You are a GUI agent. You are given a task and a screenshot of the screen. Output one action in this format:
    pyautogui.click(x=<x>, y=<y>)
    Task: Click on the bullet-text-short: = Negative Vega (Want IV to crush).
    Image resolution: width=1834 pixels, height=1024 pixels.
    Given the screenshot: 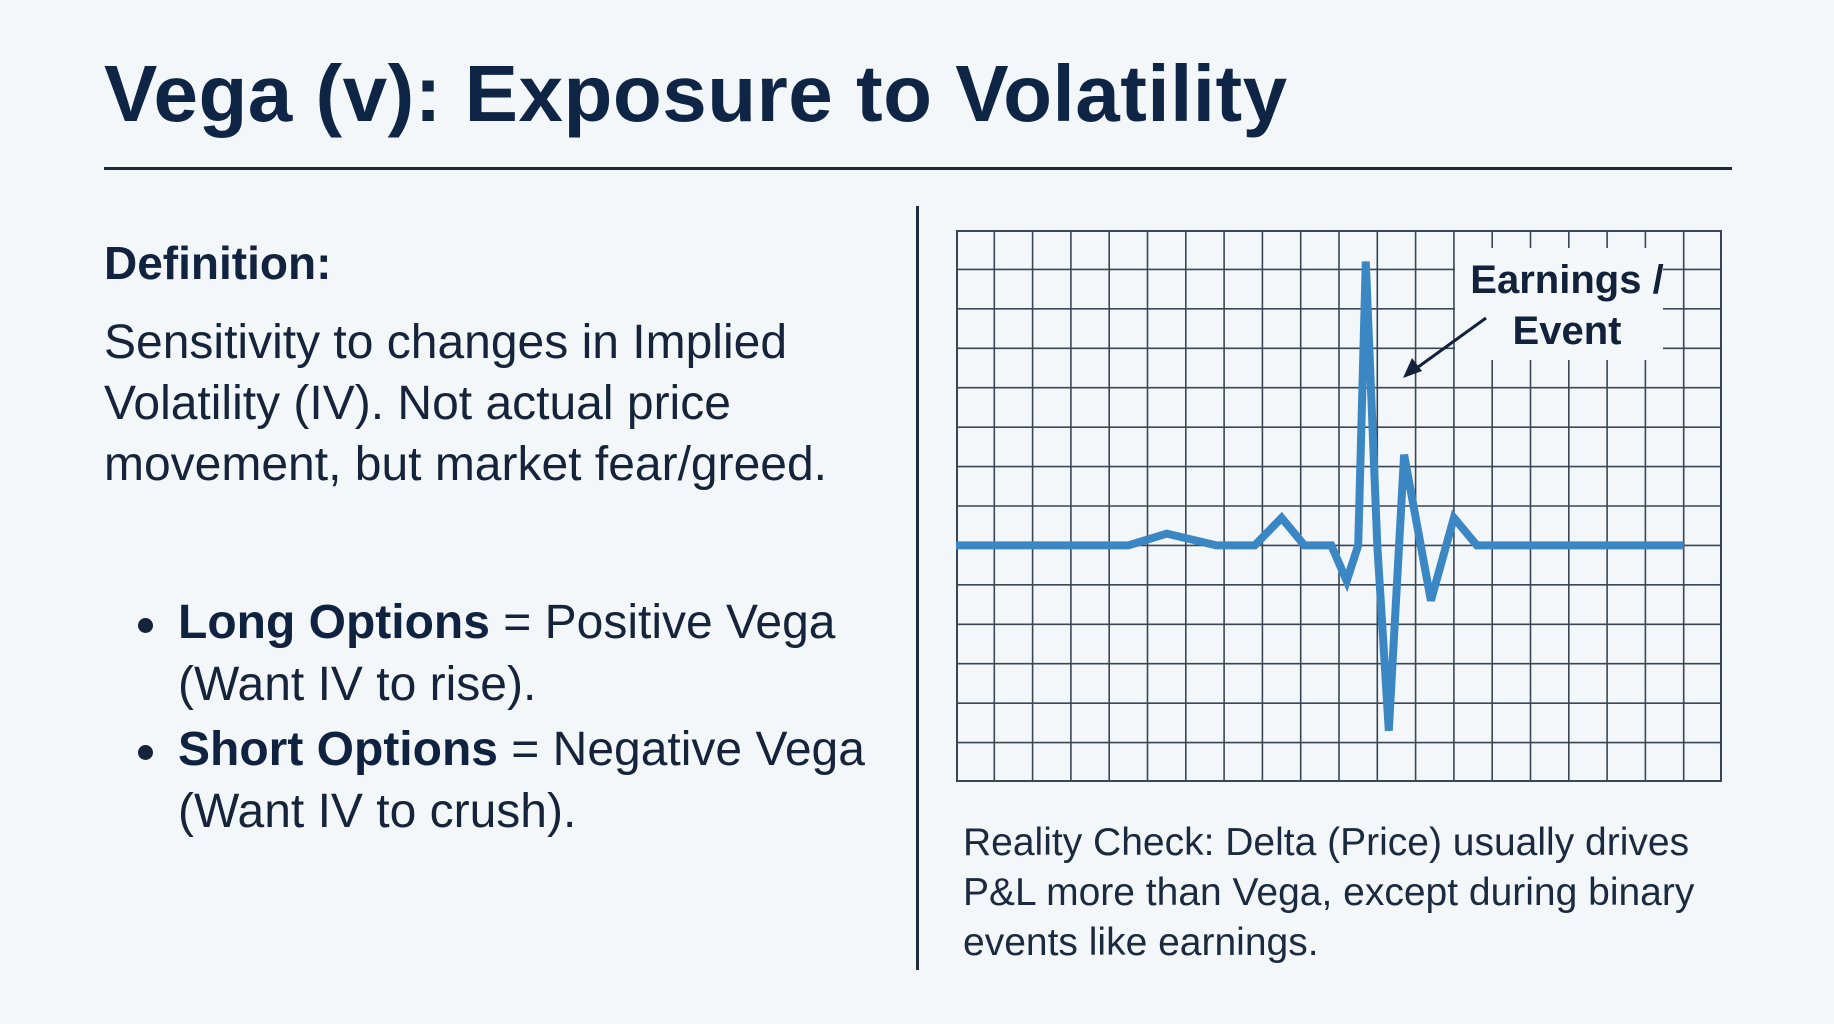 What is the action you would take?
    pyautogui.click(x=521, y=780)
    